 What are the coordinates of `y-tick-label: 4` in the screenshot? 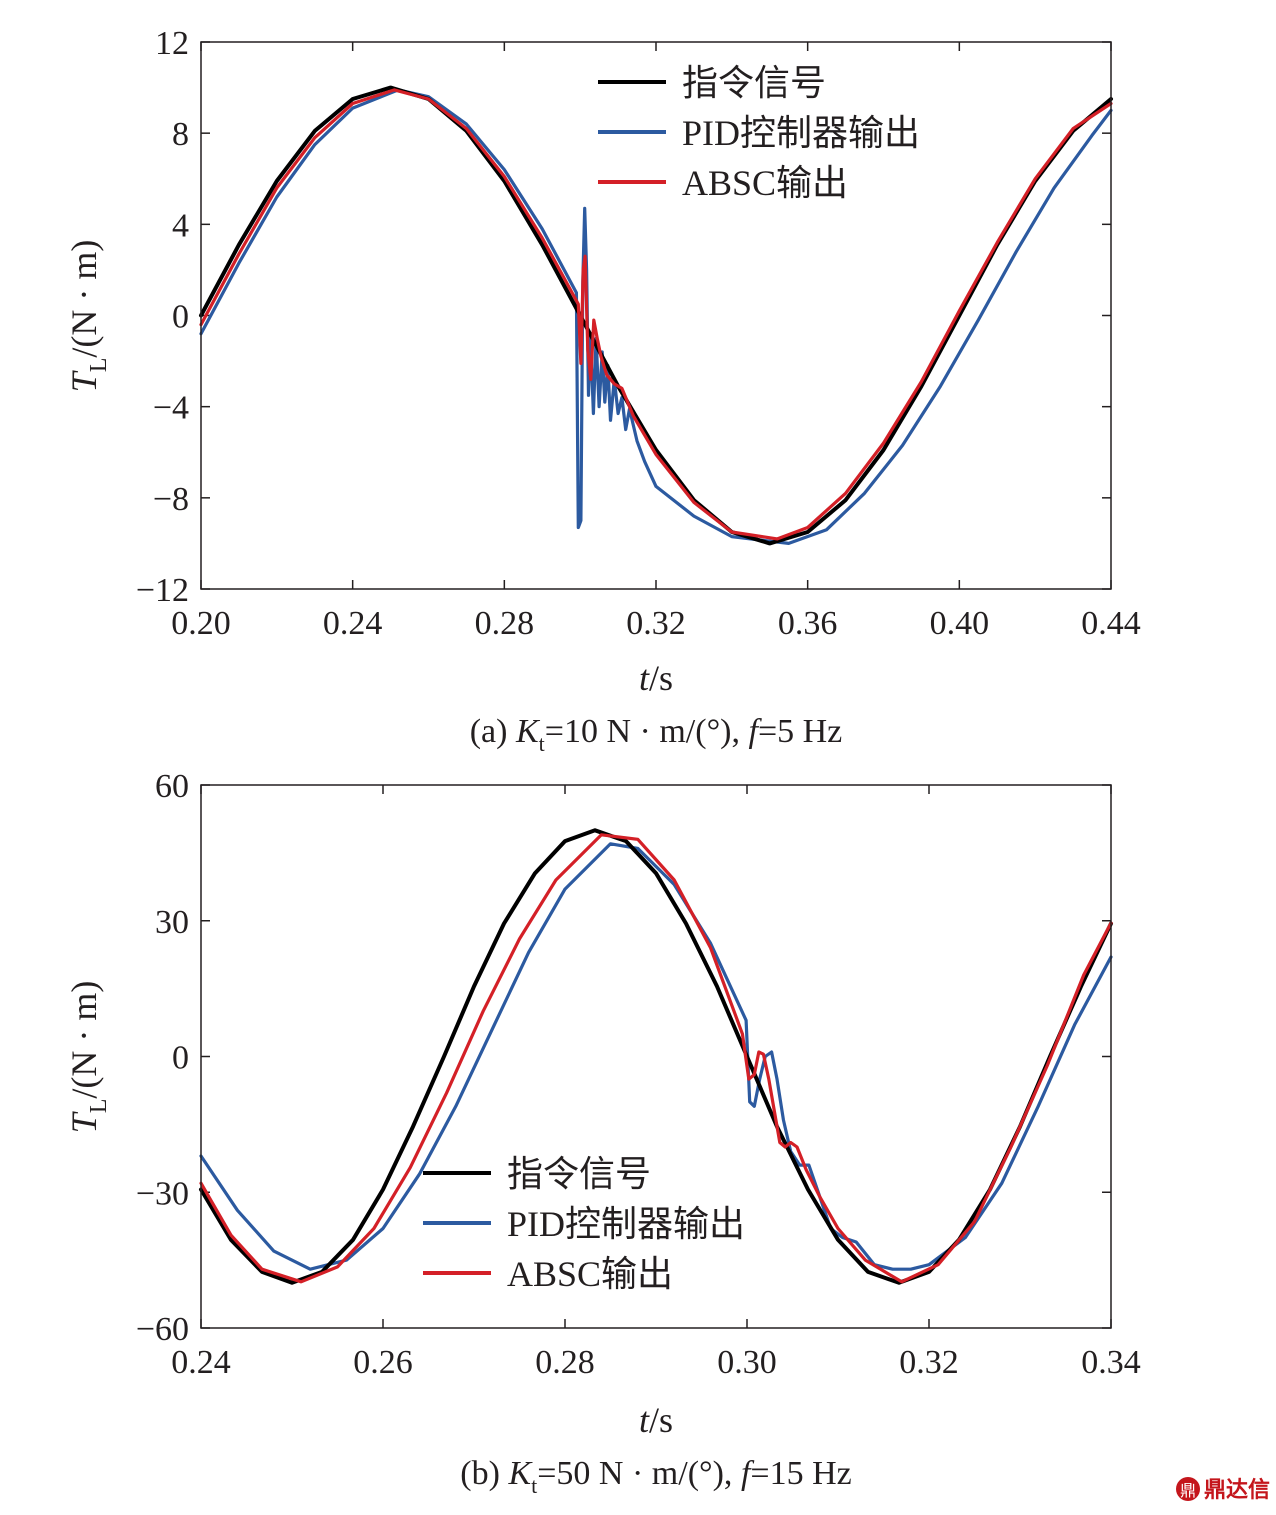 It's located at (180, 225).